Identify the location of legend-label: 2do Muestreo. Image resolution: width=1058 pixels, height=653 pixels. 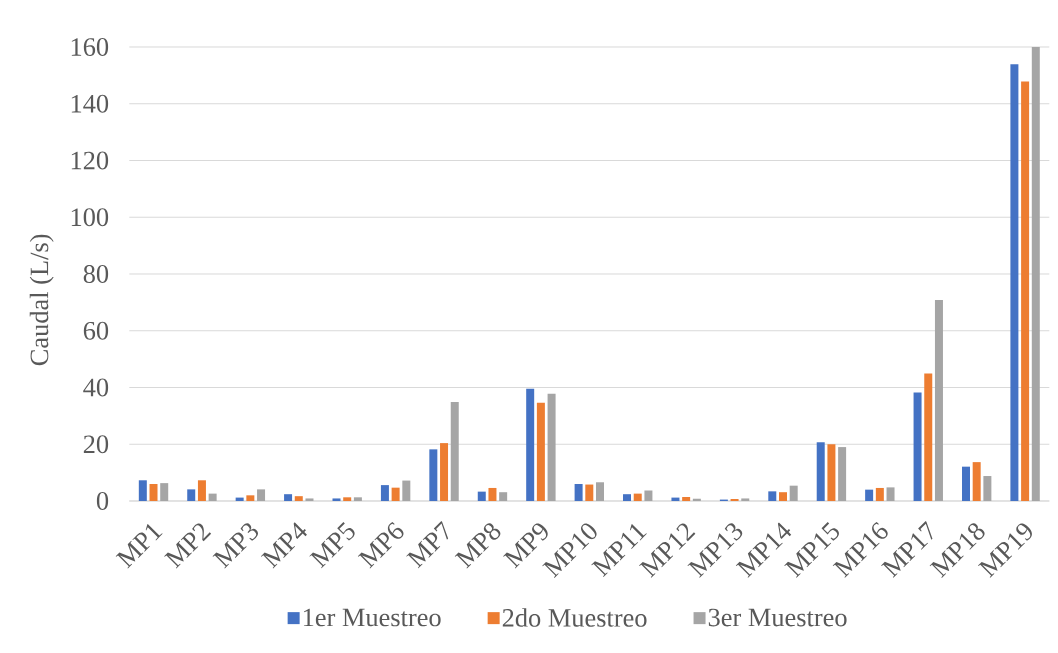
(574, 617).